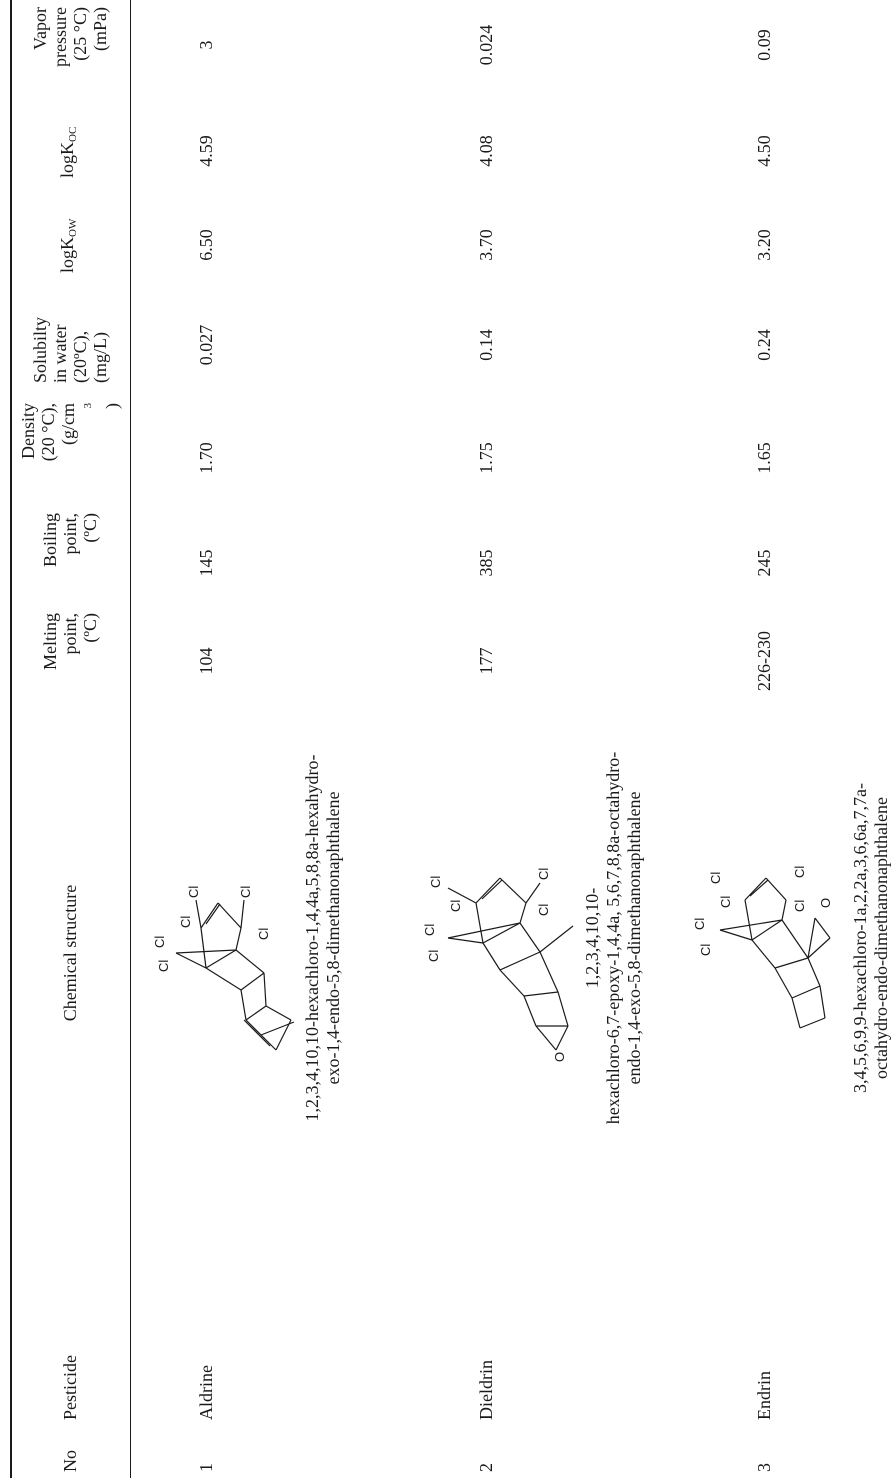 This screenshot has width=896, height=1478. Describe the element at coordinates (68, 245) in the screenshot. I see `header-logkow: logKOW` at that location.